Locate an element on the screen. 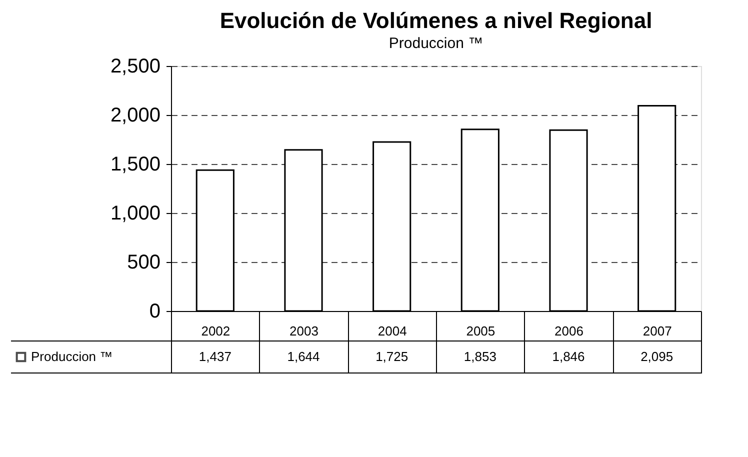  chart-title: Evolución de Volúmenes a nivel Regional is located at coordinates (436, 20).